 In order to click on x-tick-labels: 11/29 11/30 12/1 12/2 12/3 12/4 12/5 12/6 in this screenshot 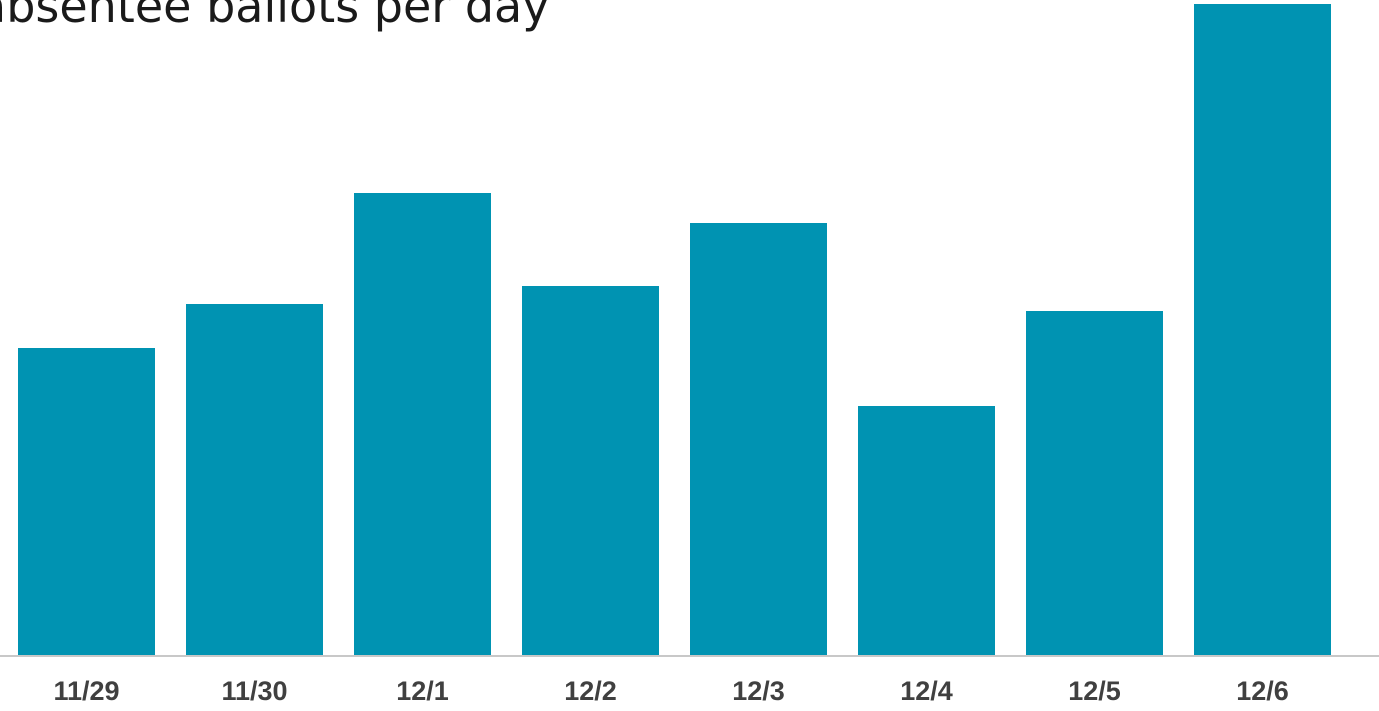, I will do `click(670, 691)`.